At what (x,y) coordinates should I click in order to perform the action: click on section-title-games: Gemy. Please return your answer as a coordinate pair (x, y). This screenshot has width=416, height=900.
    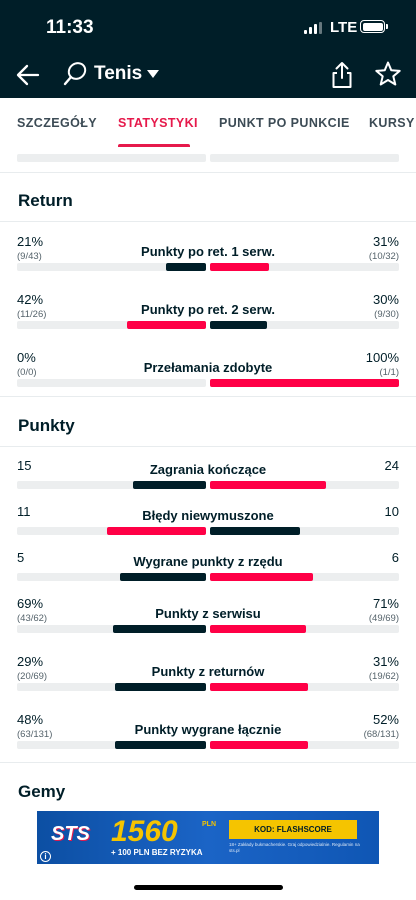
    Looking at the image, I should click on (42, 791).